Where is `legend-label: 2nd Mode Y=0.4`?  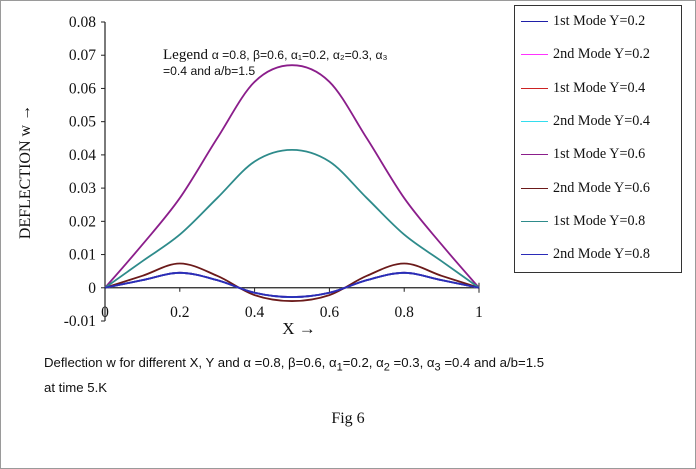 legend-label: 2nd Mode Y=0.4 is located at coordinates (601, 120).